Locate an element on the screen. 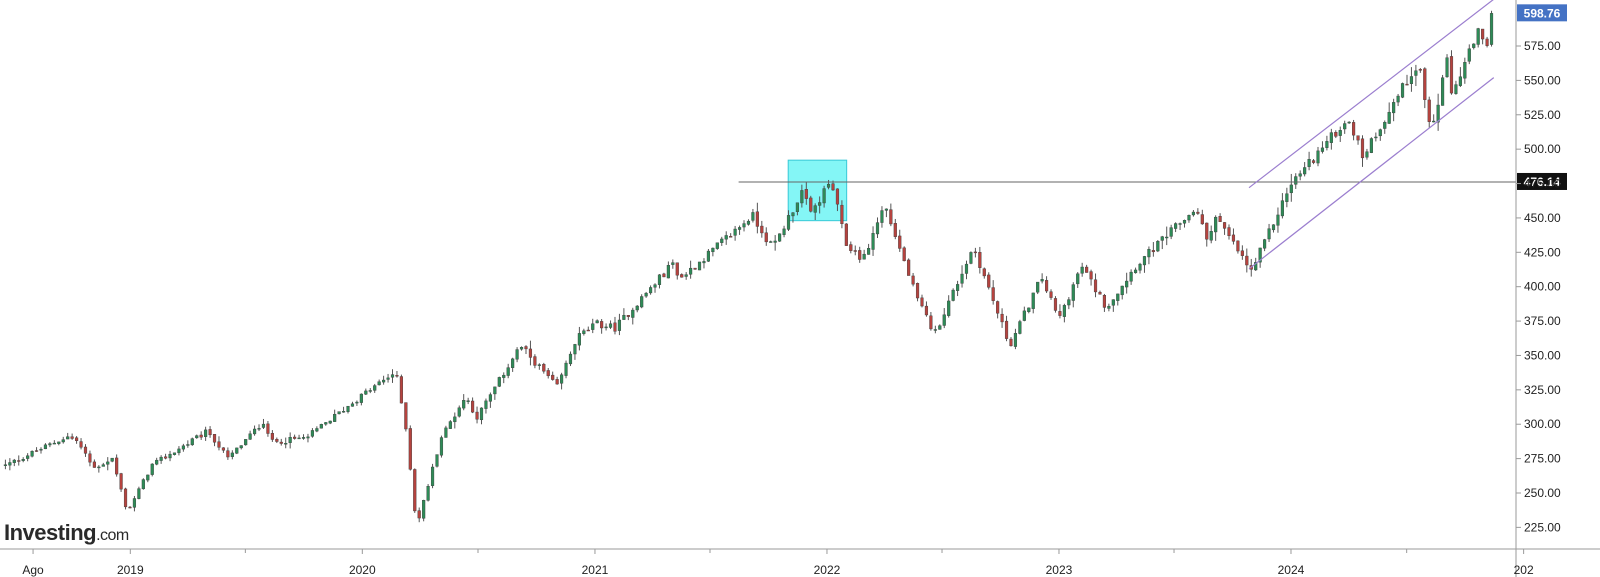 Image resolution: width=1600 pixels, height=577 pixels. x-tick-label: 2019 is located at coordinates (130, 570).